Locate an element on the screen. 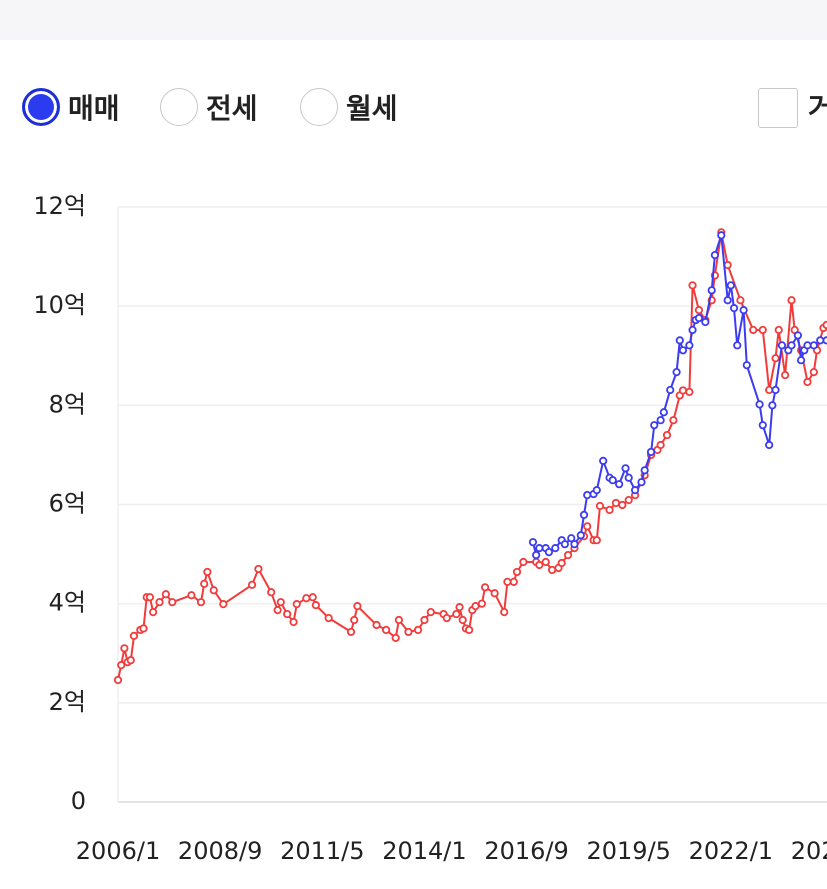 The width and height of the screenshot is (827, 889). radio: 전세 is located at coordinates (209, 107).